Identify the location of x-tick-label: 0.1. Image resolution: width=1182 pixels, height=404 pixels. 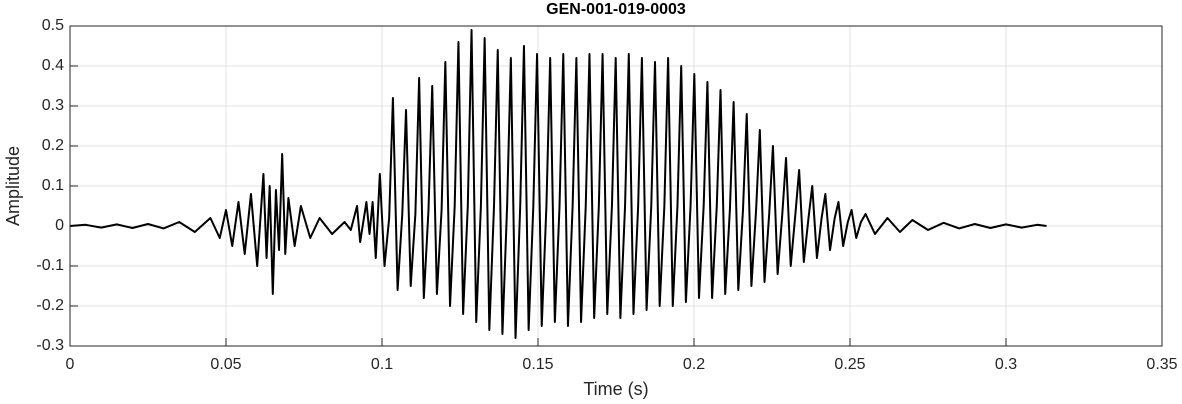
(382, 364).